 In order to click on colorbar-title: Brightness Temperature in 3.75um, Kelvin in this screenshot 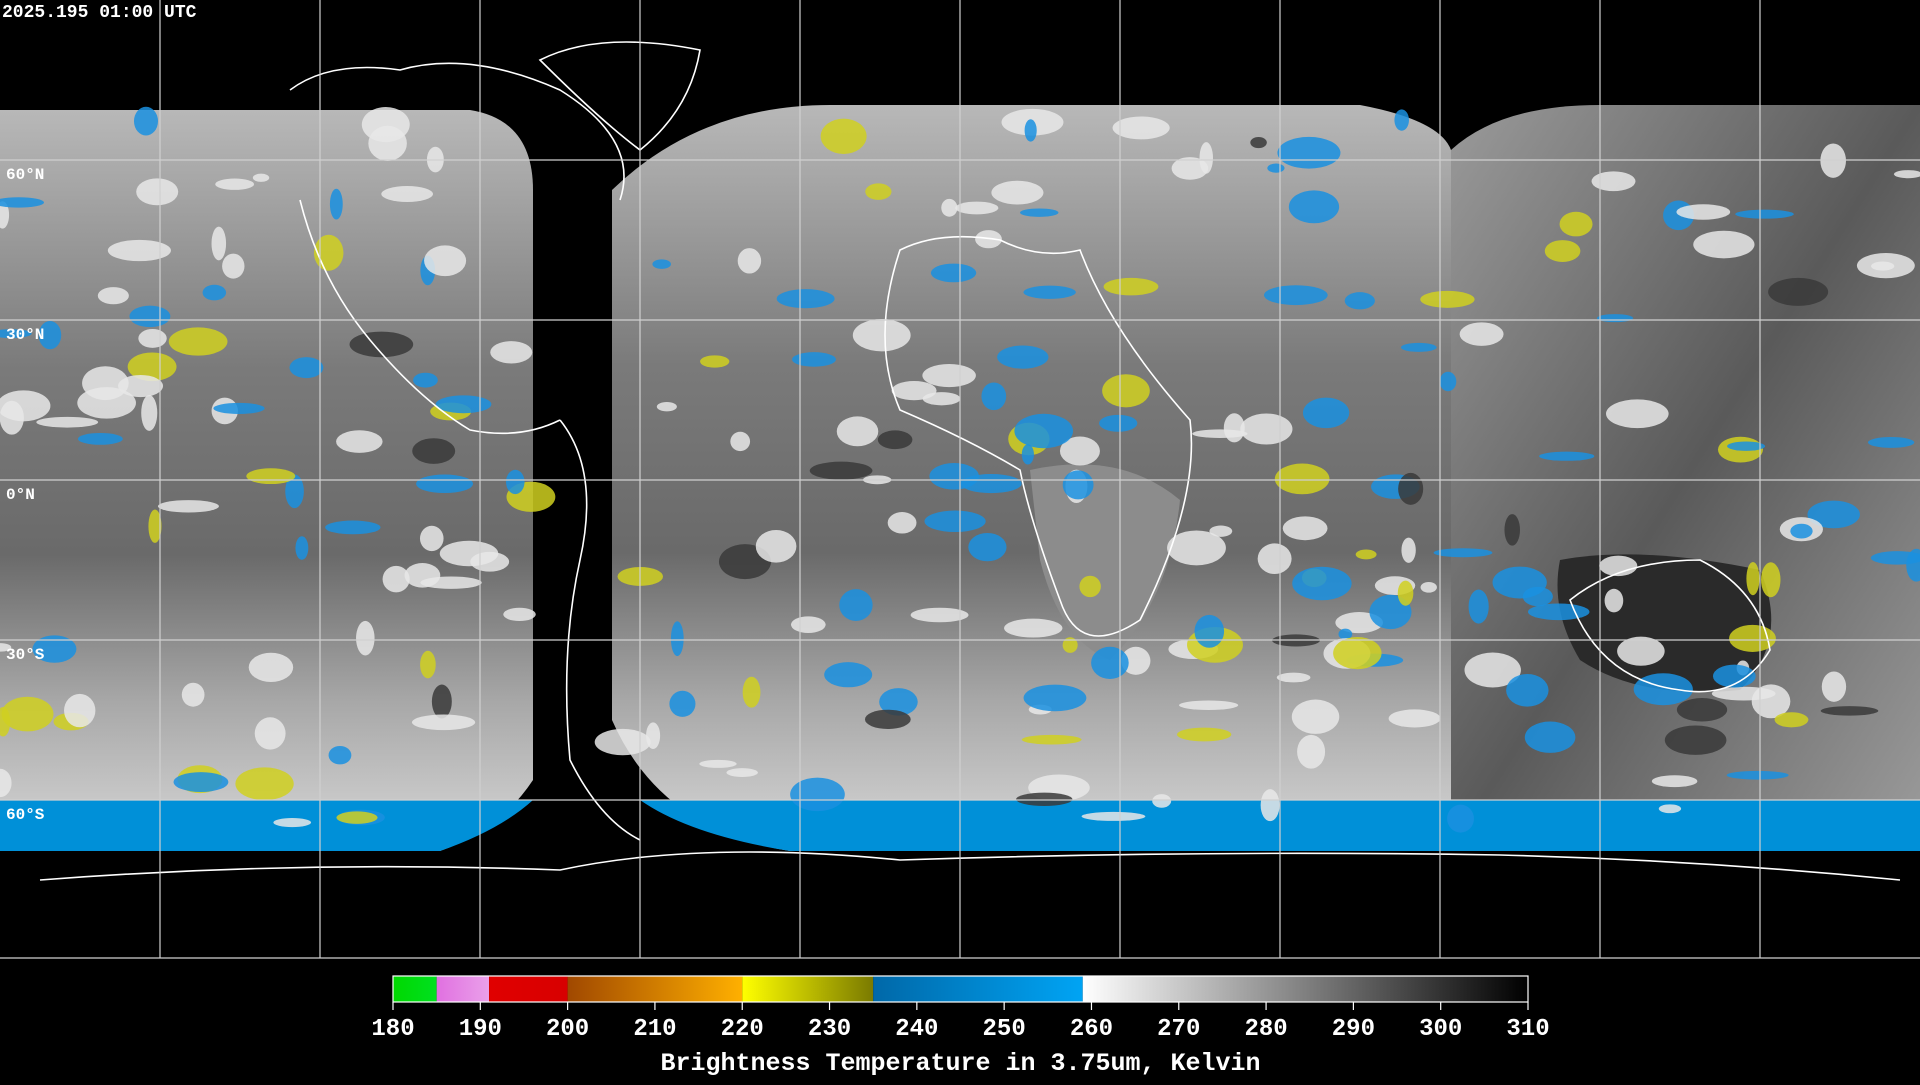, I will do `click(960, 1063)`.